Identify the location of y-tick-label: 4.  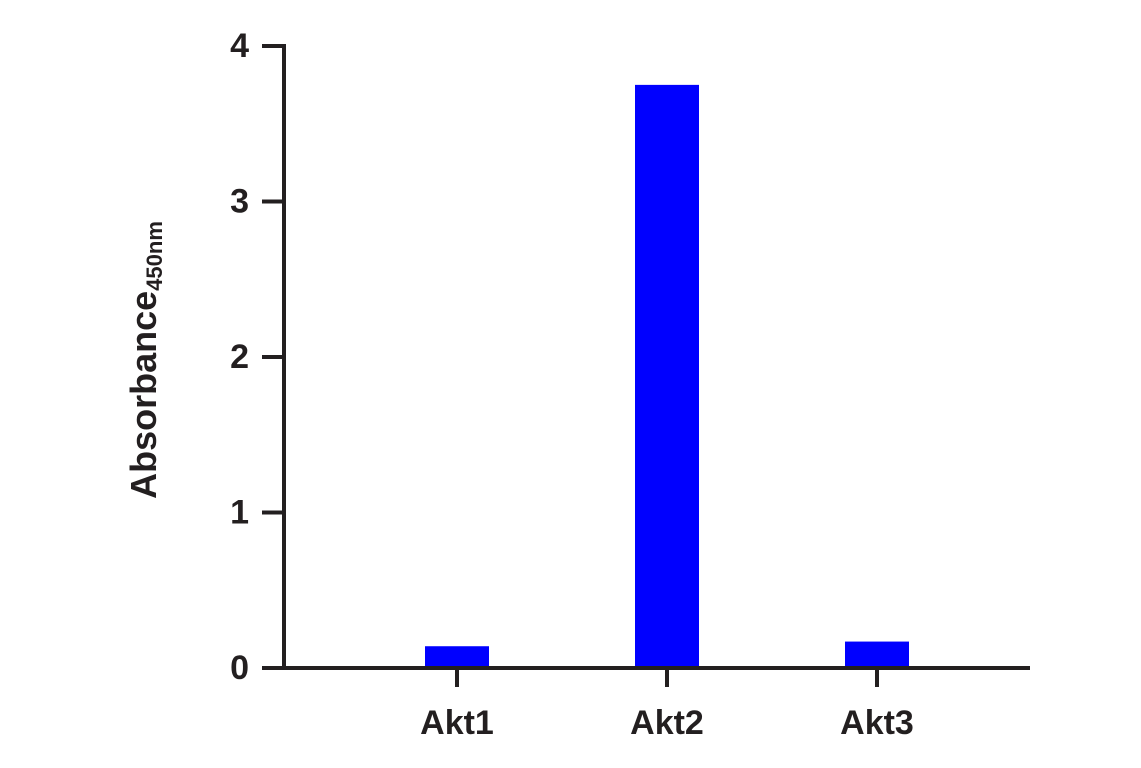
(239, 46).